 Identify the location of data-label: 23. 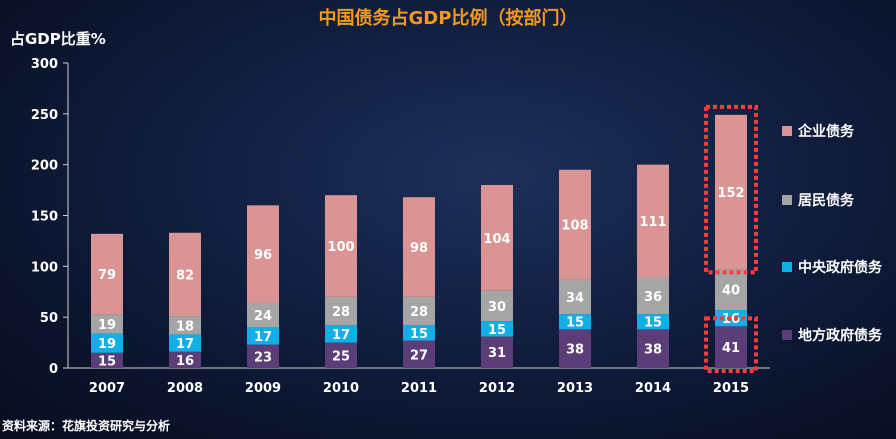
(263, 357).